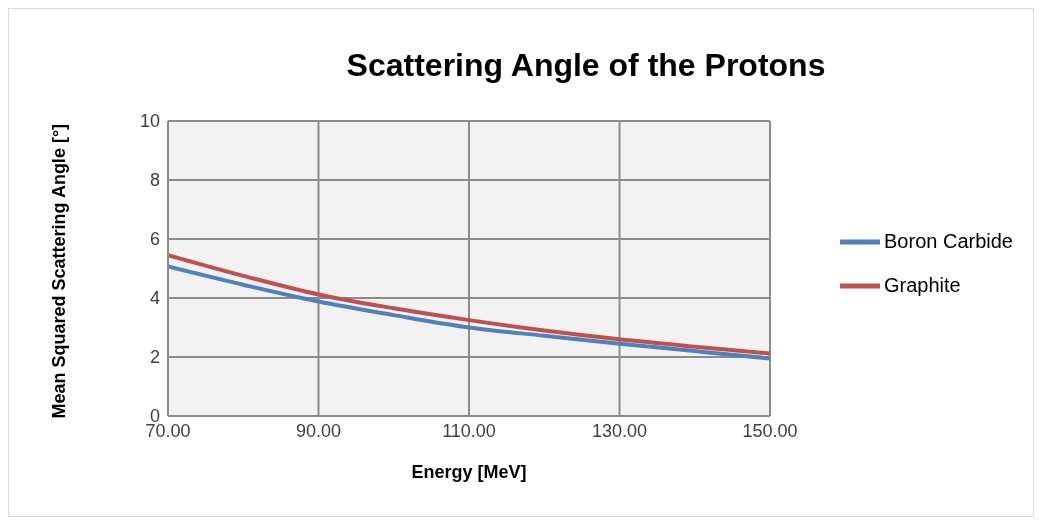 The height and width of the screenshot is (525, 1042). Describe the element at coordinates (149, 121) in the screenshot. I see `y-tick-label: 10` at that location.